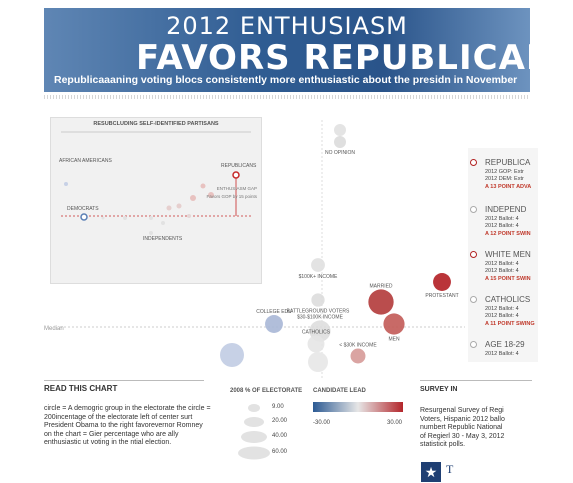 This screenshot has width=573, height=483. What do you see at coordinates (380, 286) in the screenshot?
I see `data-point-label: MARRIED` at bounding box center [380, 286].